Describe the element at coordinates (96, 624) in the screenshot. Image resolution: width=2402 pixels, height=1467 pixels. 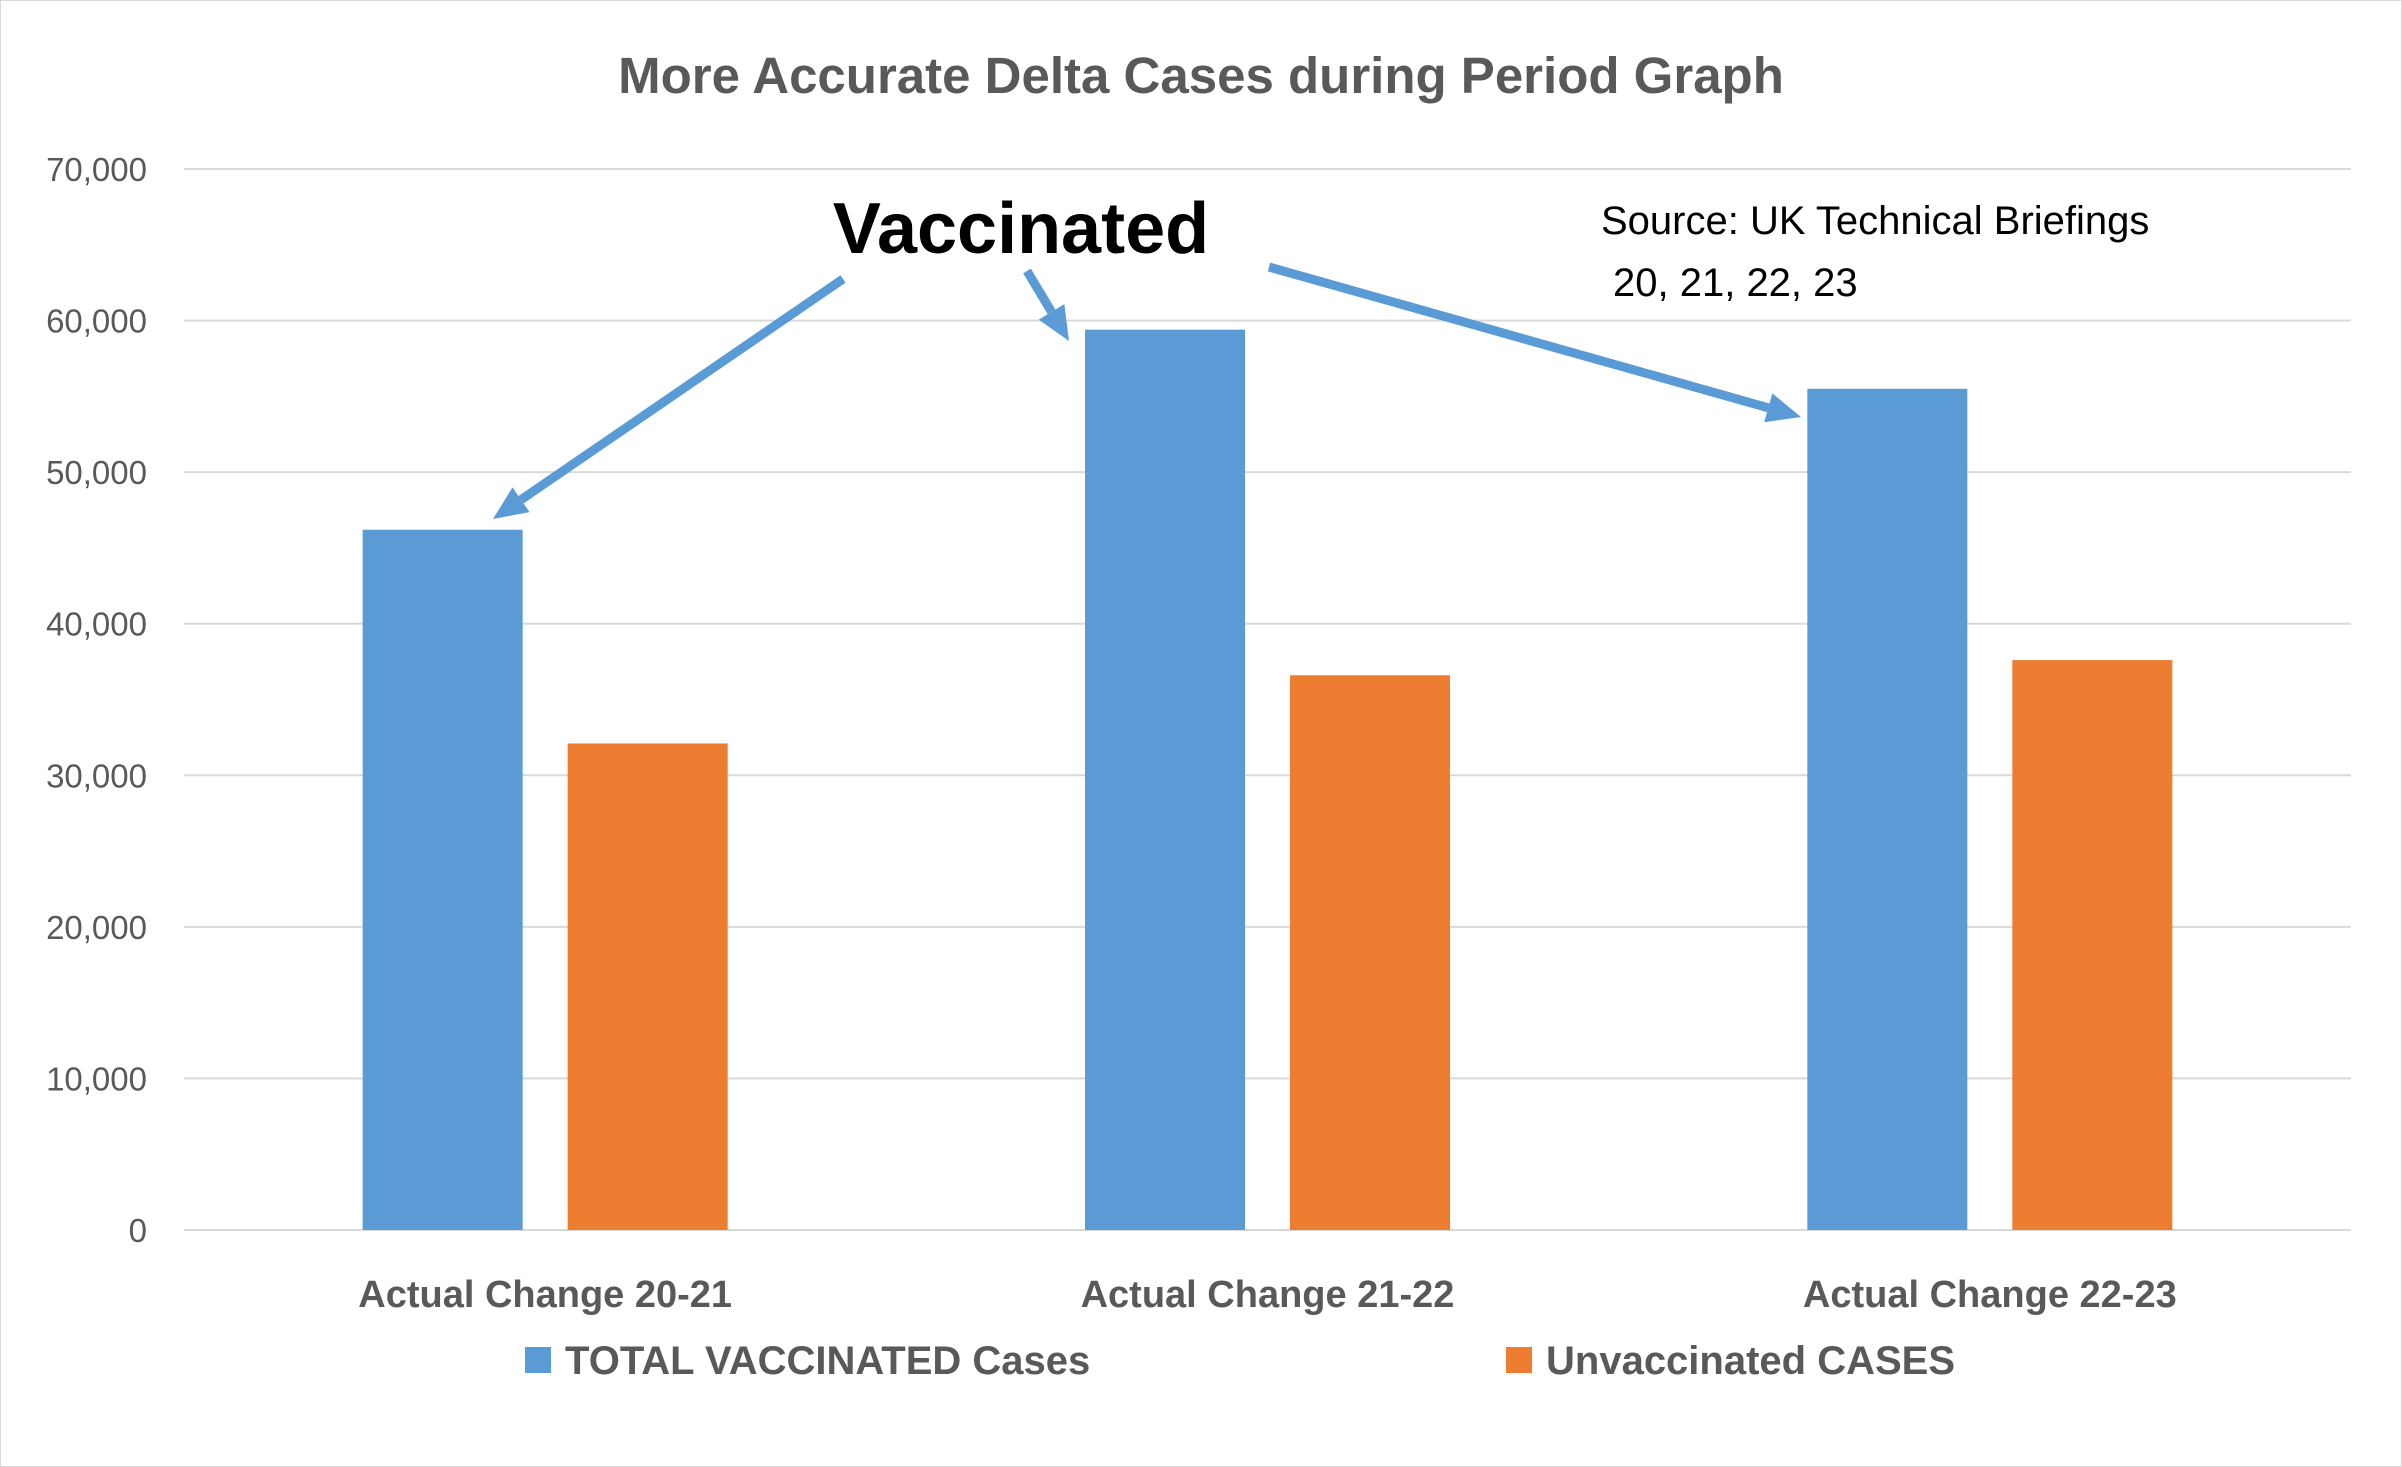
I see `y-tick-label: 40,000` at that location.